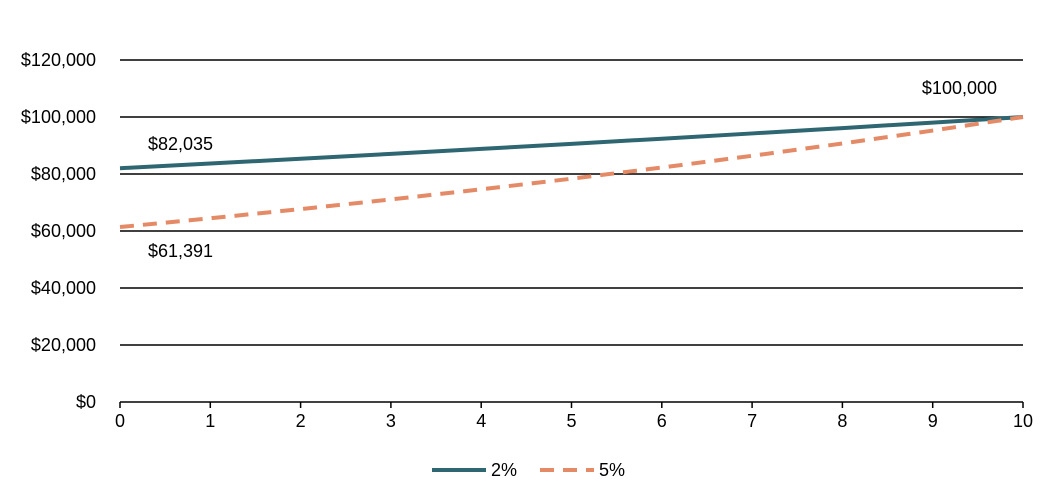  I want to click on x-tick-label: 10, so click(1023, 421).